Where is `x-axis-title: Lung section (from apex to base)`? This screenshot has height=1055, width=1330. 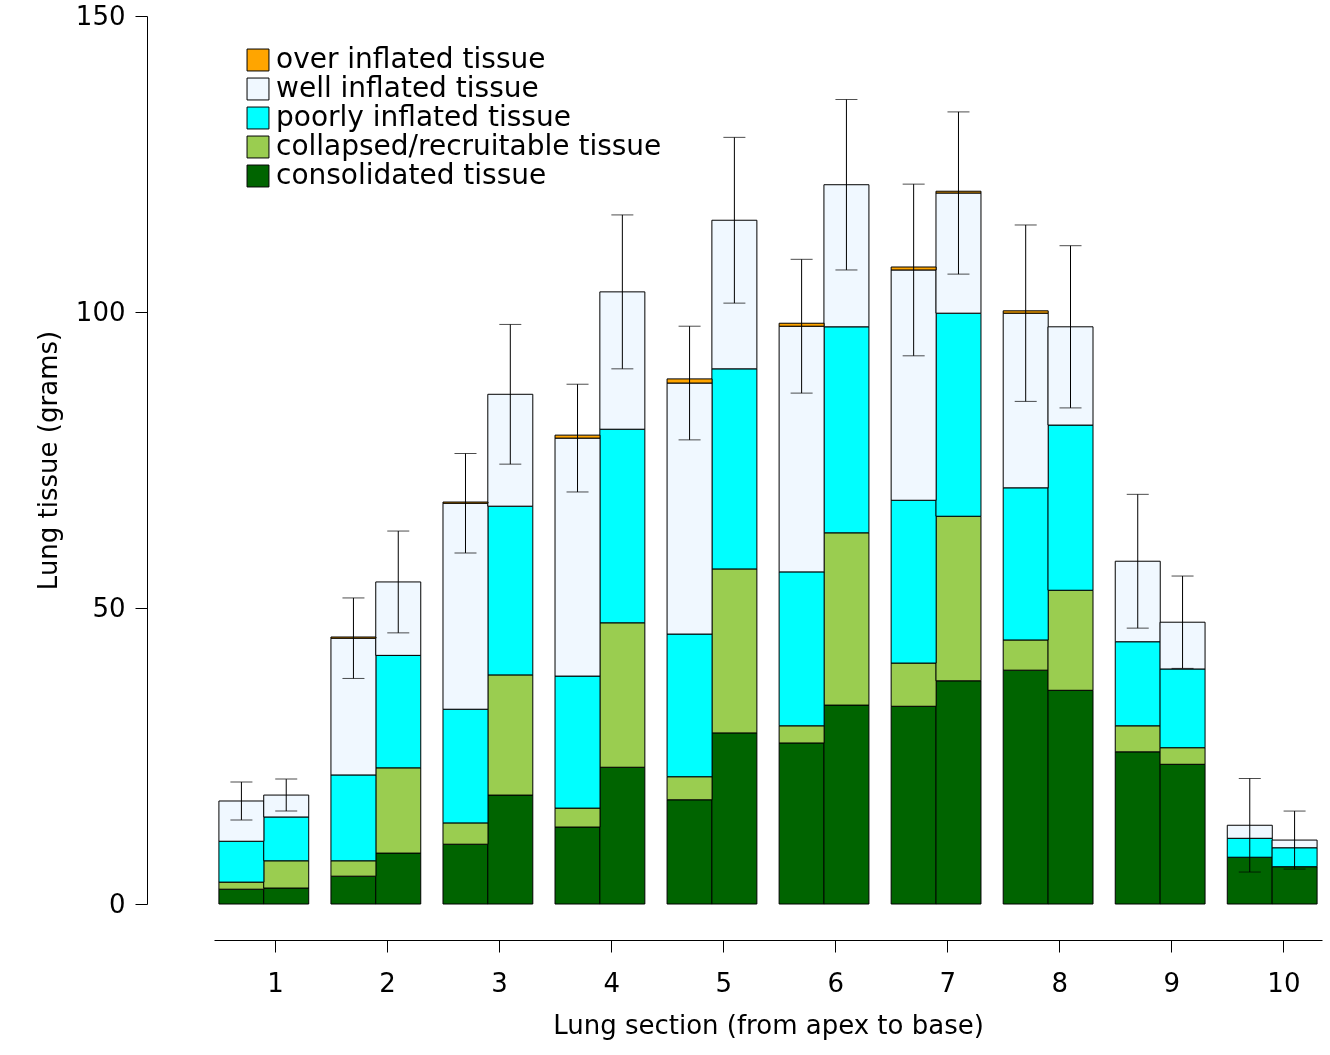
x-axis-title: Lung section (from apex to base) is located at coordinates (768, 1024).